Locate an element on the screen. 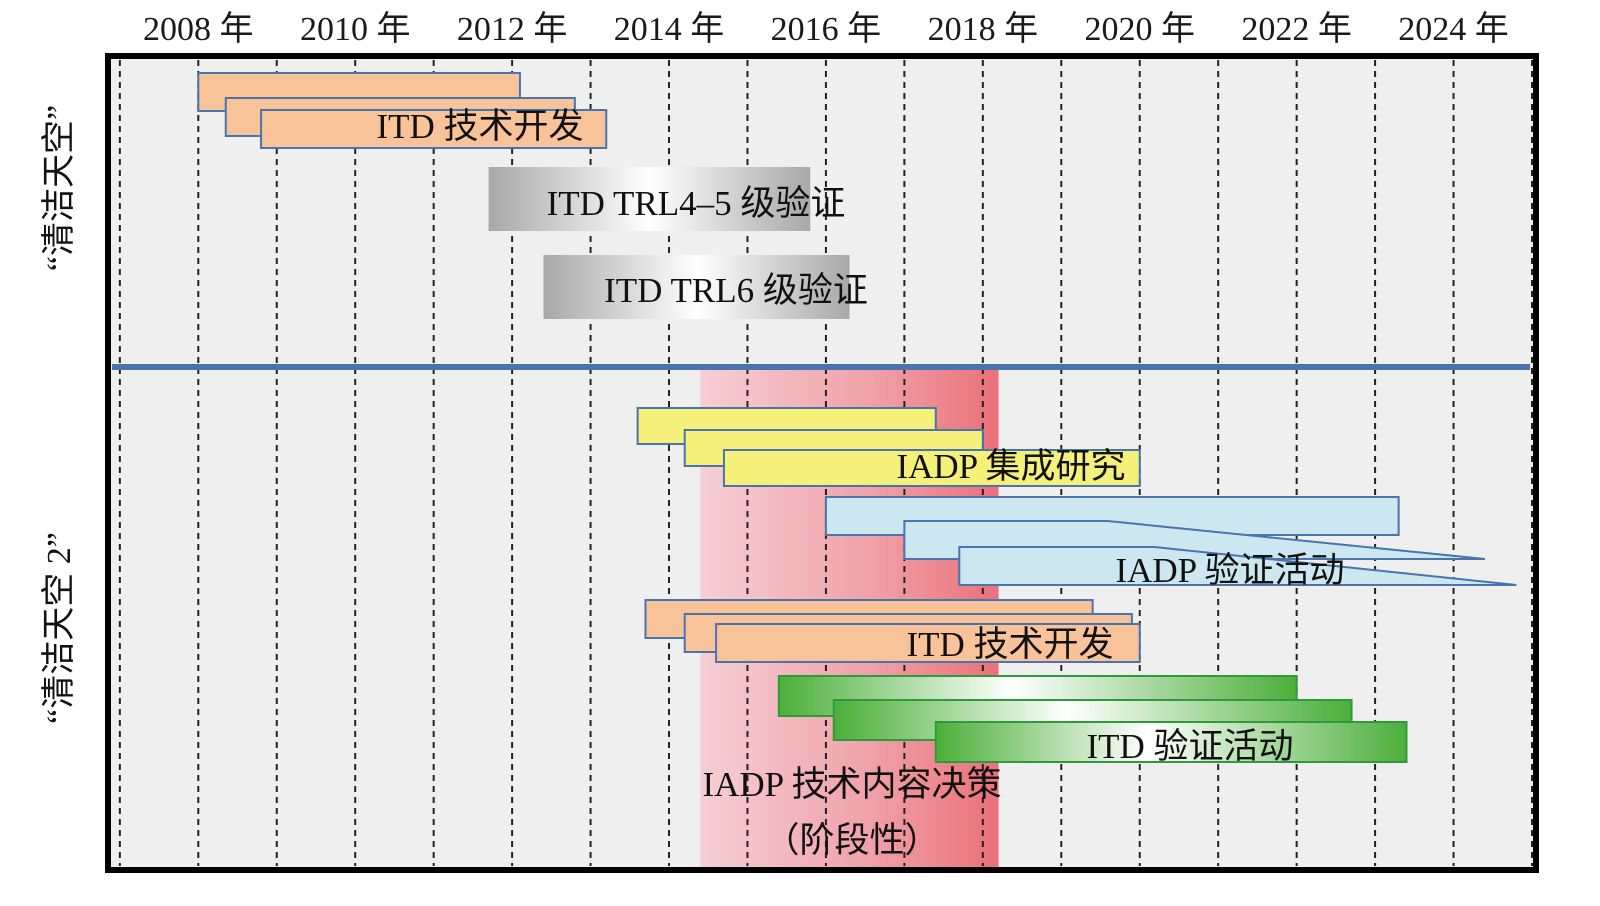 The height and width of the screenshot is (906, 1600). x-tick-label: 2020 年 is located at coordinates (1139, 29).